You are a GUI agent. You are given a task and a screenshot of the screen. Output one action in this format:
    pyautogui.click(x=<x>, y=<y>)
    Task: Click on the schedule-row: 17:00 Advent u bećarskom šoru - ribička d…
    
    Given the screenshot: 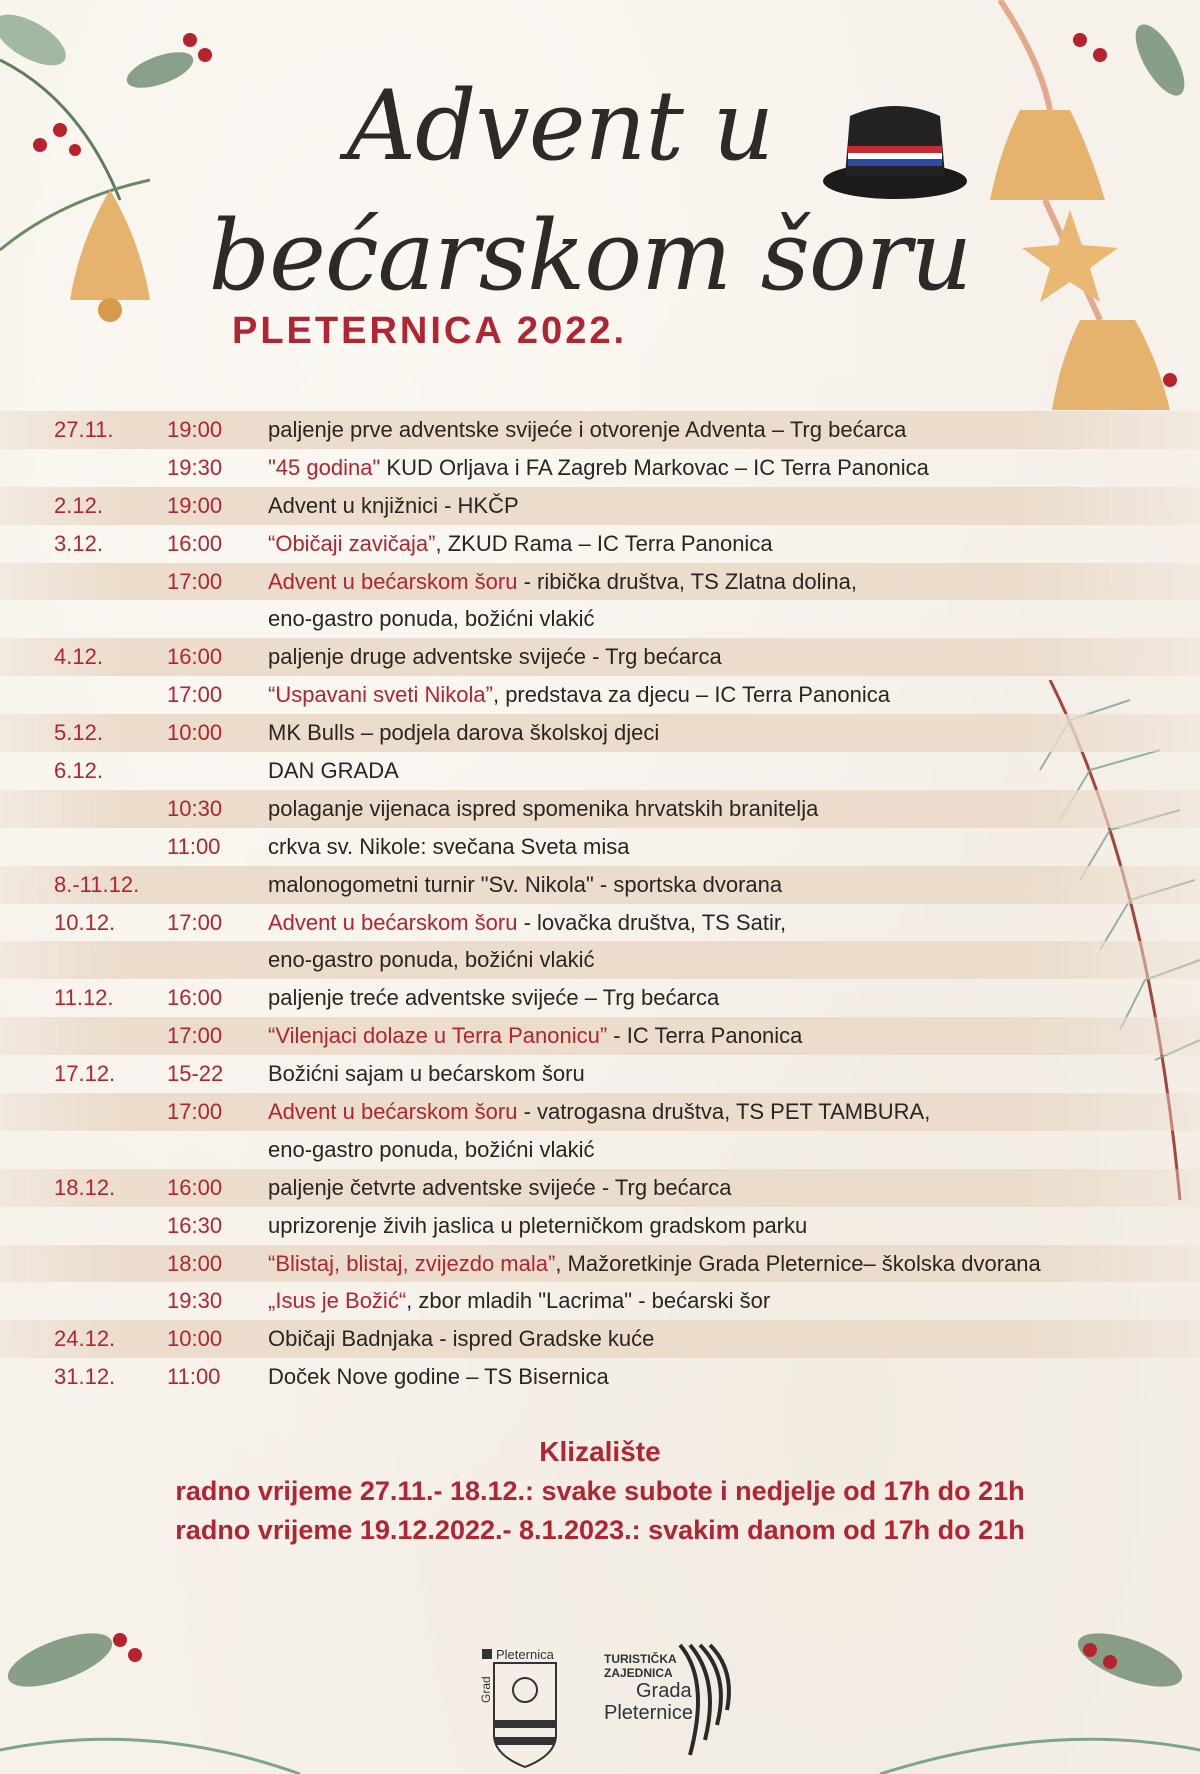 What is the action you would take?
    pyautogui.click(x=600, y=581)
    